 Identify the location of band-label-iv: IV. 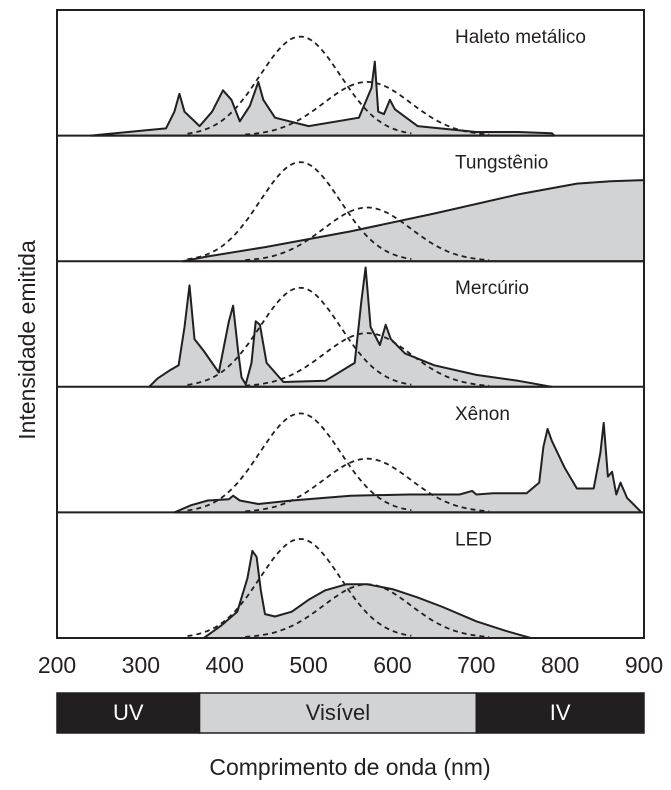
(560, 712).